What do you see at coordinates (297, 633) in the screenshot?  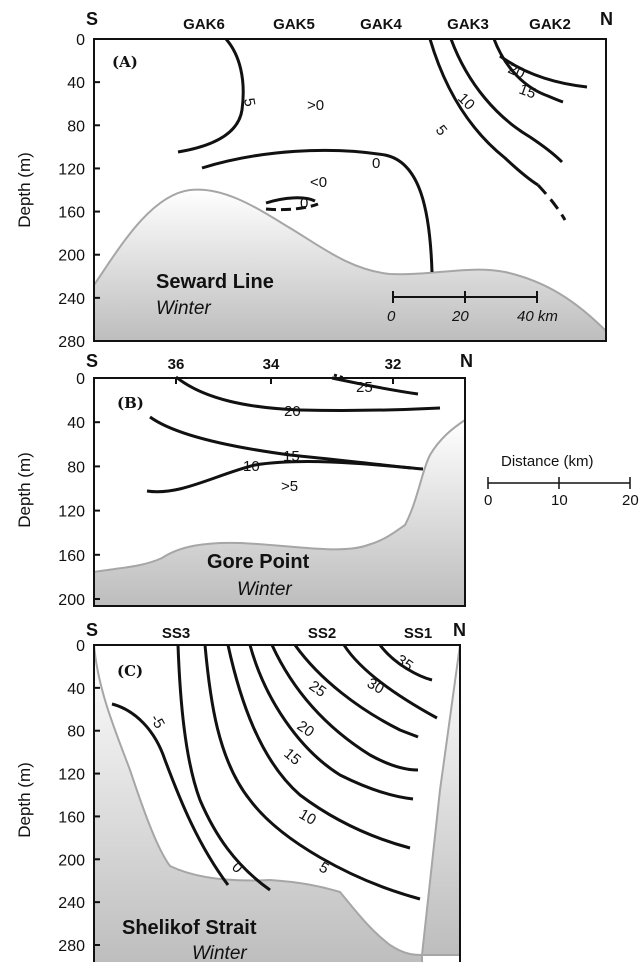 I see `panel-c-stations: SS3 SS2 SS1` at bounding box center [297, 633].